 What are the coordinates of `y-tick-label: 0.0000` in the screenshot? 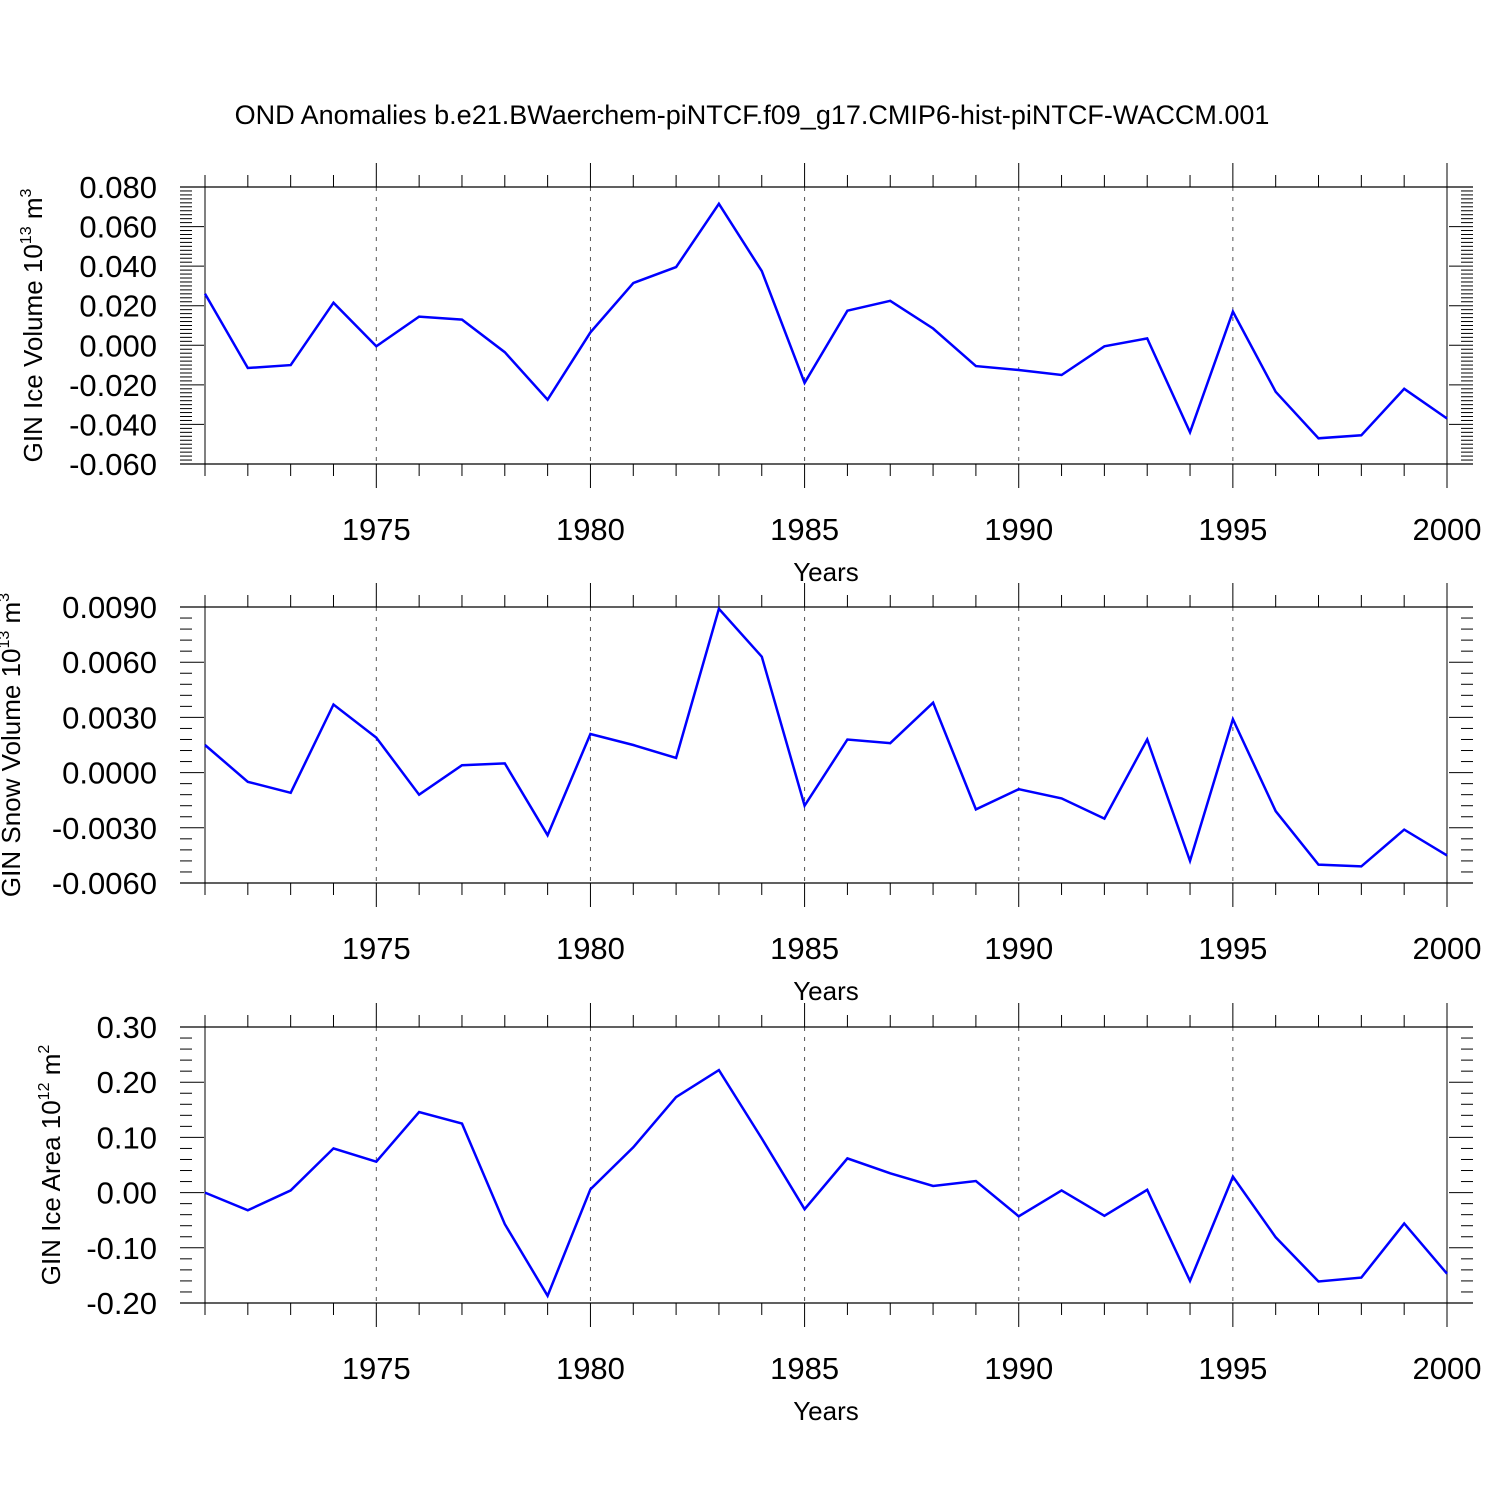 It's located at (109, 773).